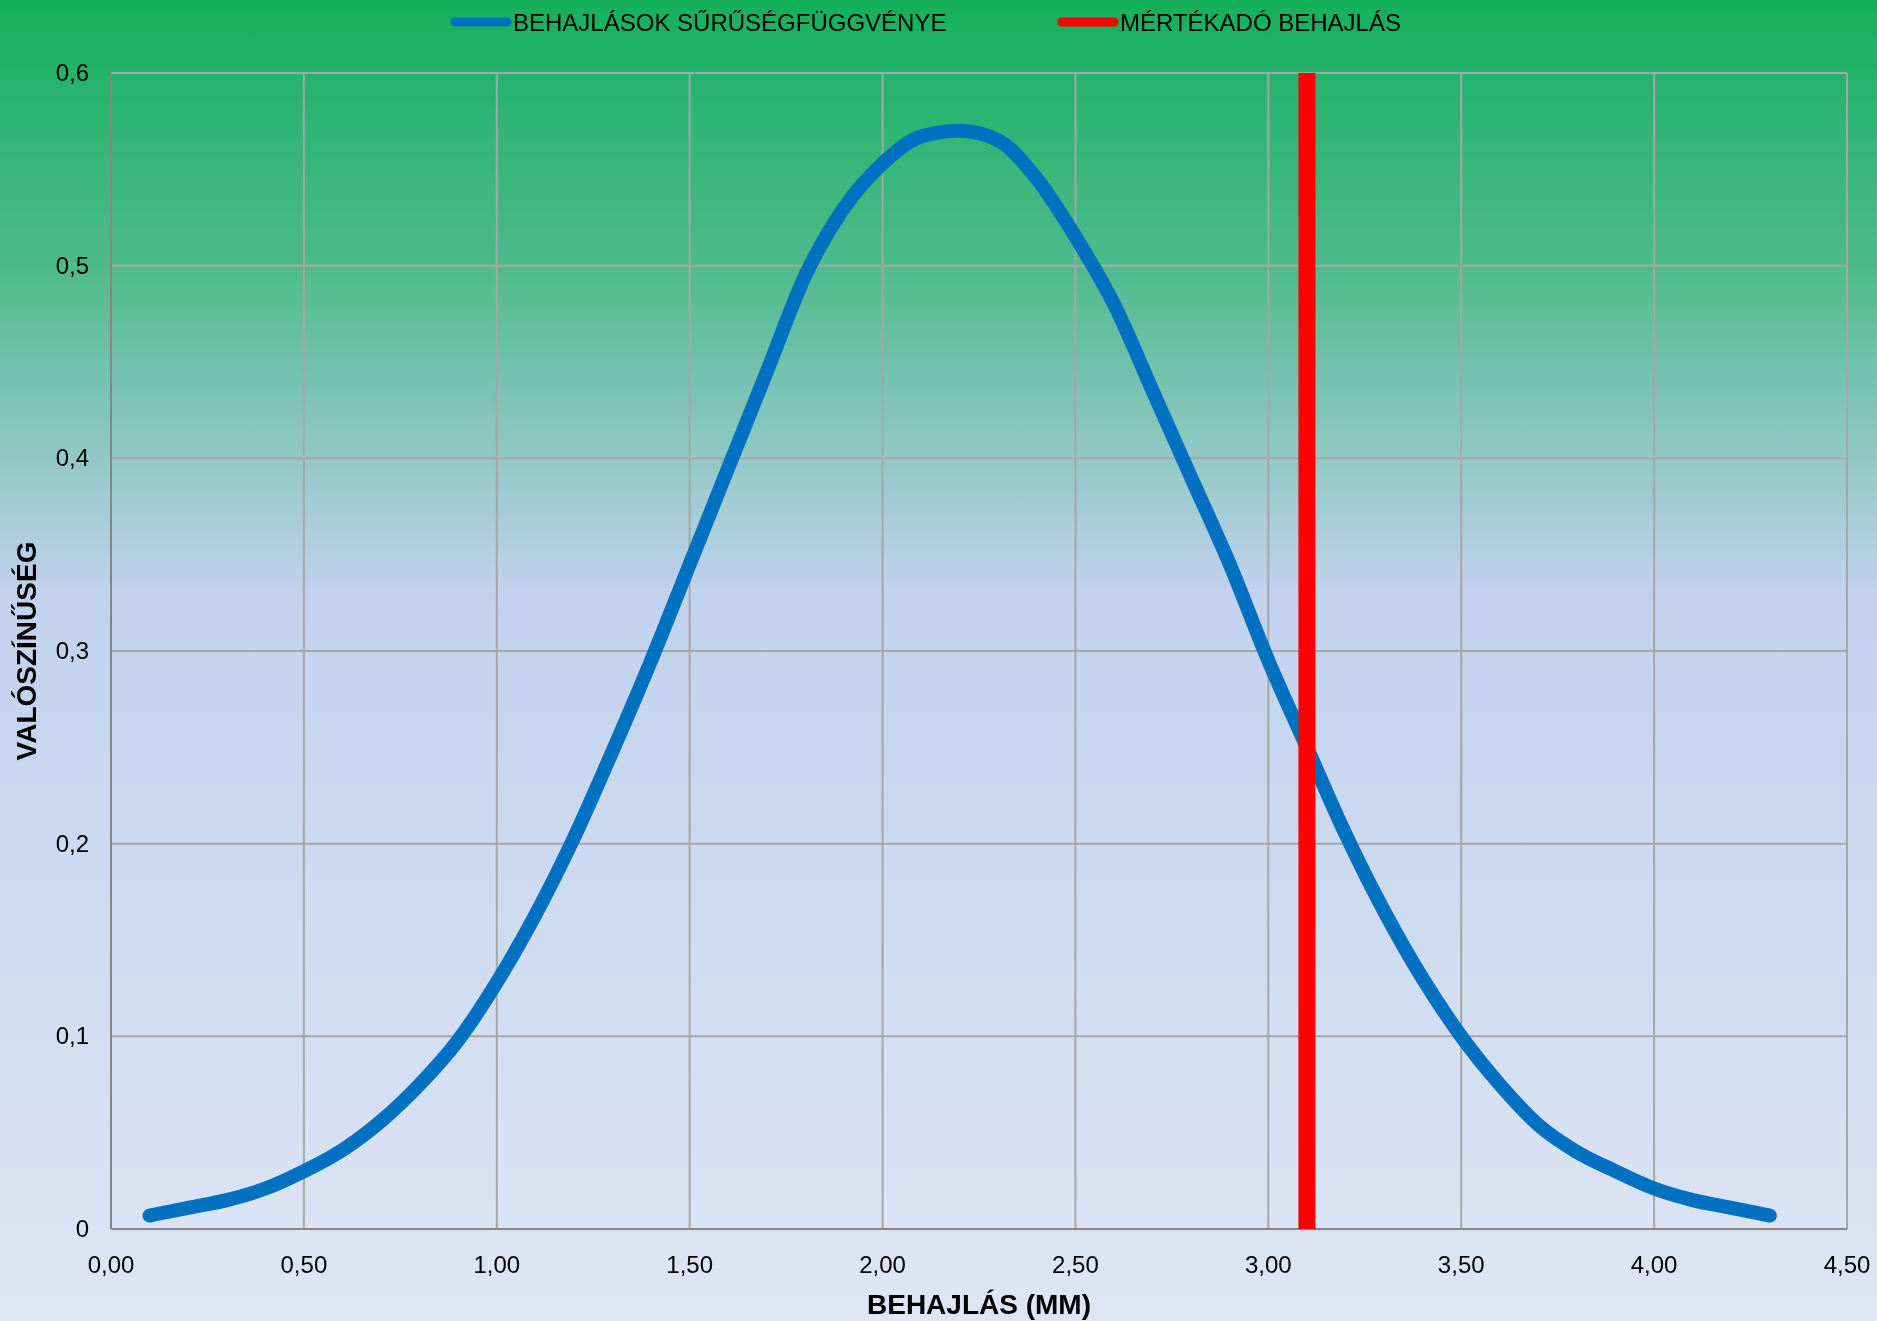 The width and height of the screenshot is (1877, 1321). I want to click on x-tick-label: 4,50, so click(1847, 1264).